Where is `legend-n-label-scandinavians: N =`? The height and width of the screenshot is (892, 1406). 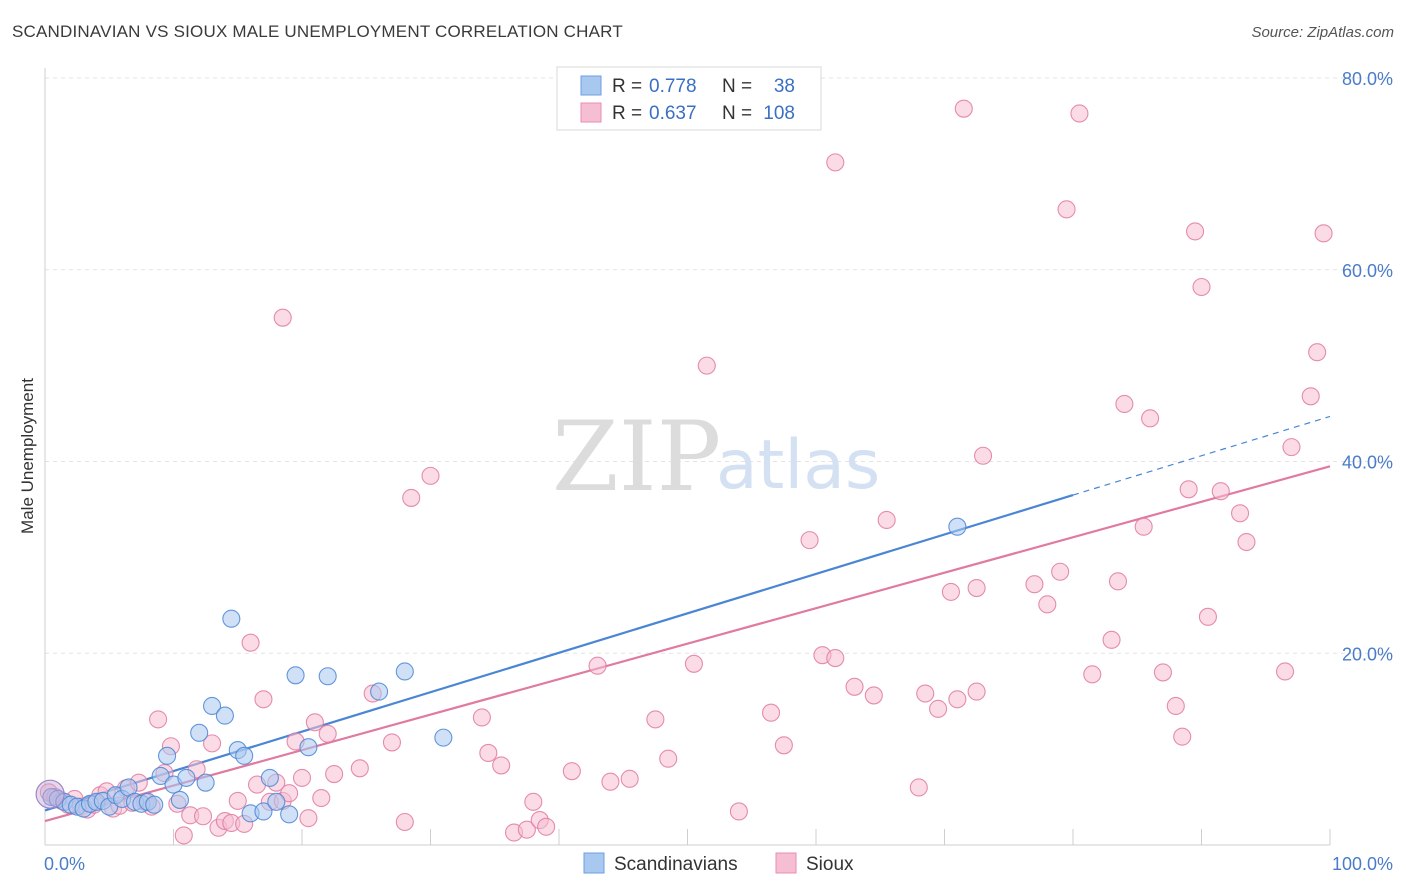
legend-n-label-scandinavians: N = is located at coordinates (737, 86).